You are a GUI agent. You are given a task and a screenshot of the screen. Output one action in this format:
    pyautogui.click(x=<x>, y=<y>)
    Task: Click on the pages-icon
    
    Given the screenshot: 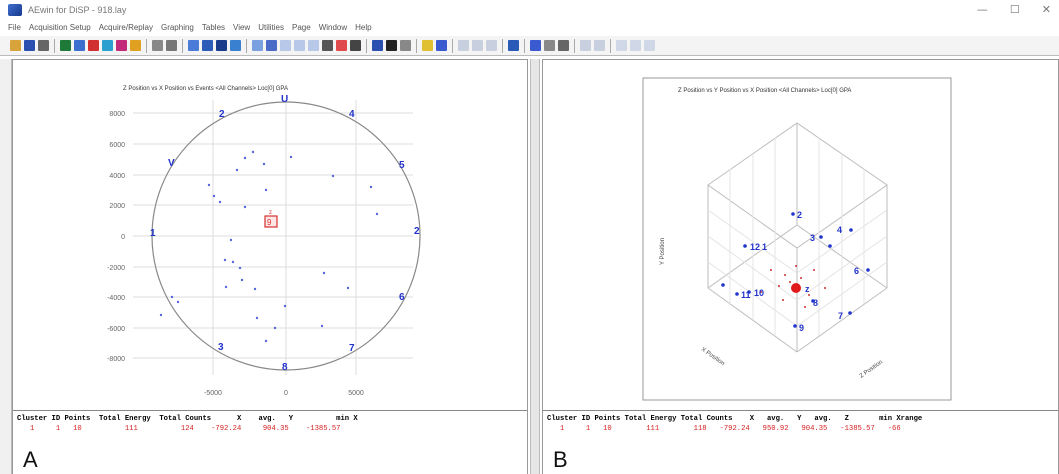 What is the action you would take?
    pyautogui.click(x=377, y=45)
    